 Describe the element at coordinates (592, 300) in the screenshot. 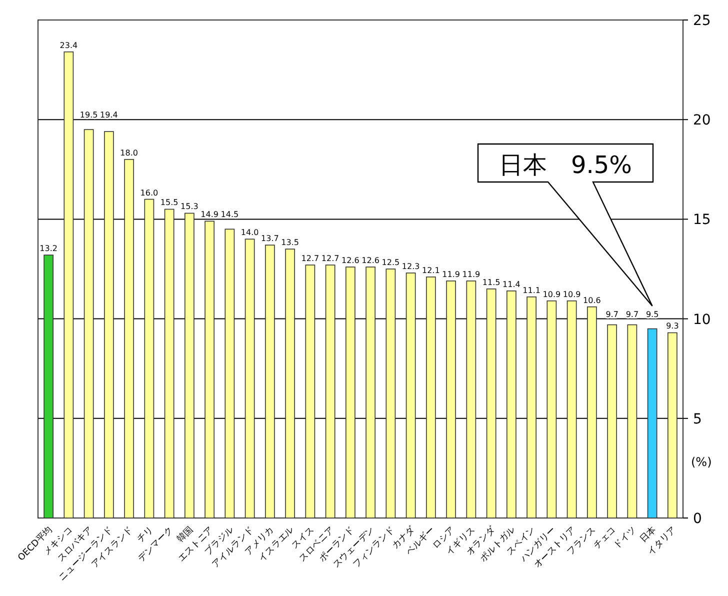

I see `data-label: 10.6` at that location.